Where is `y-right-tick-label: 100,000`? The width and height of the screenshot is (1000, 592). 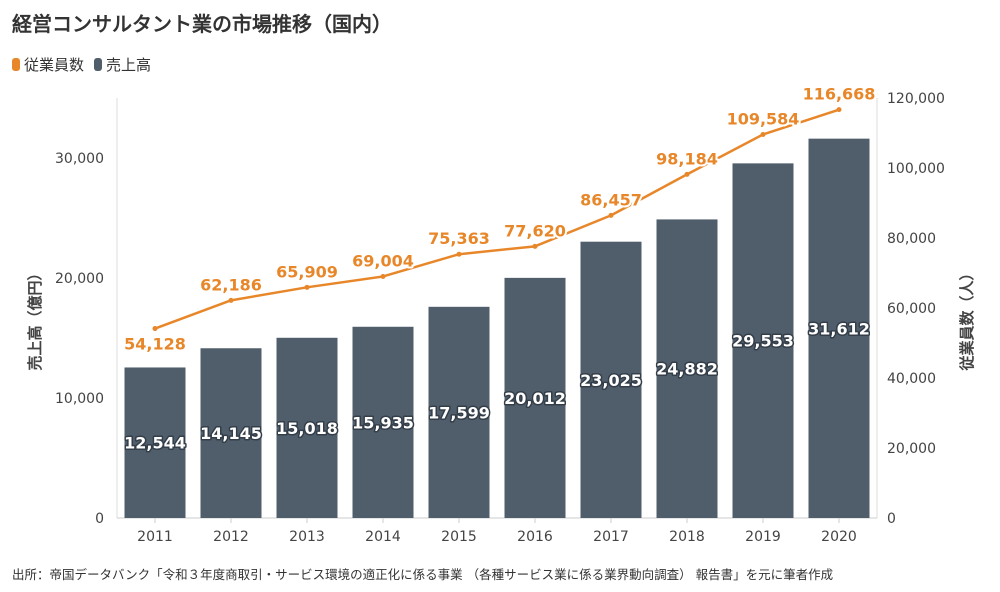 y-right-tick-label: 100,000 is located at coordinates (916, 169).